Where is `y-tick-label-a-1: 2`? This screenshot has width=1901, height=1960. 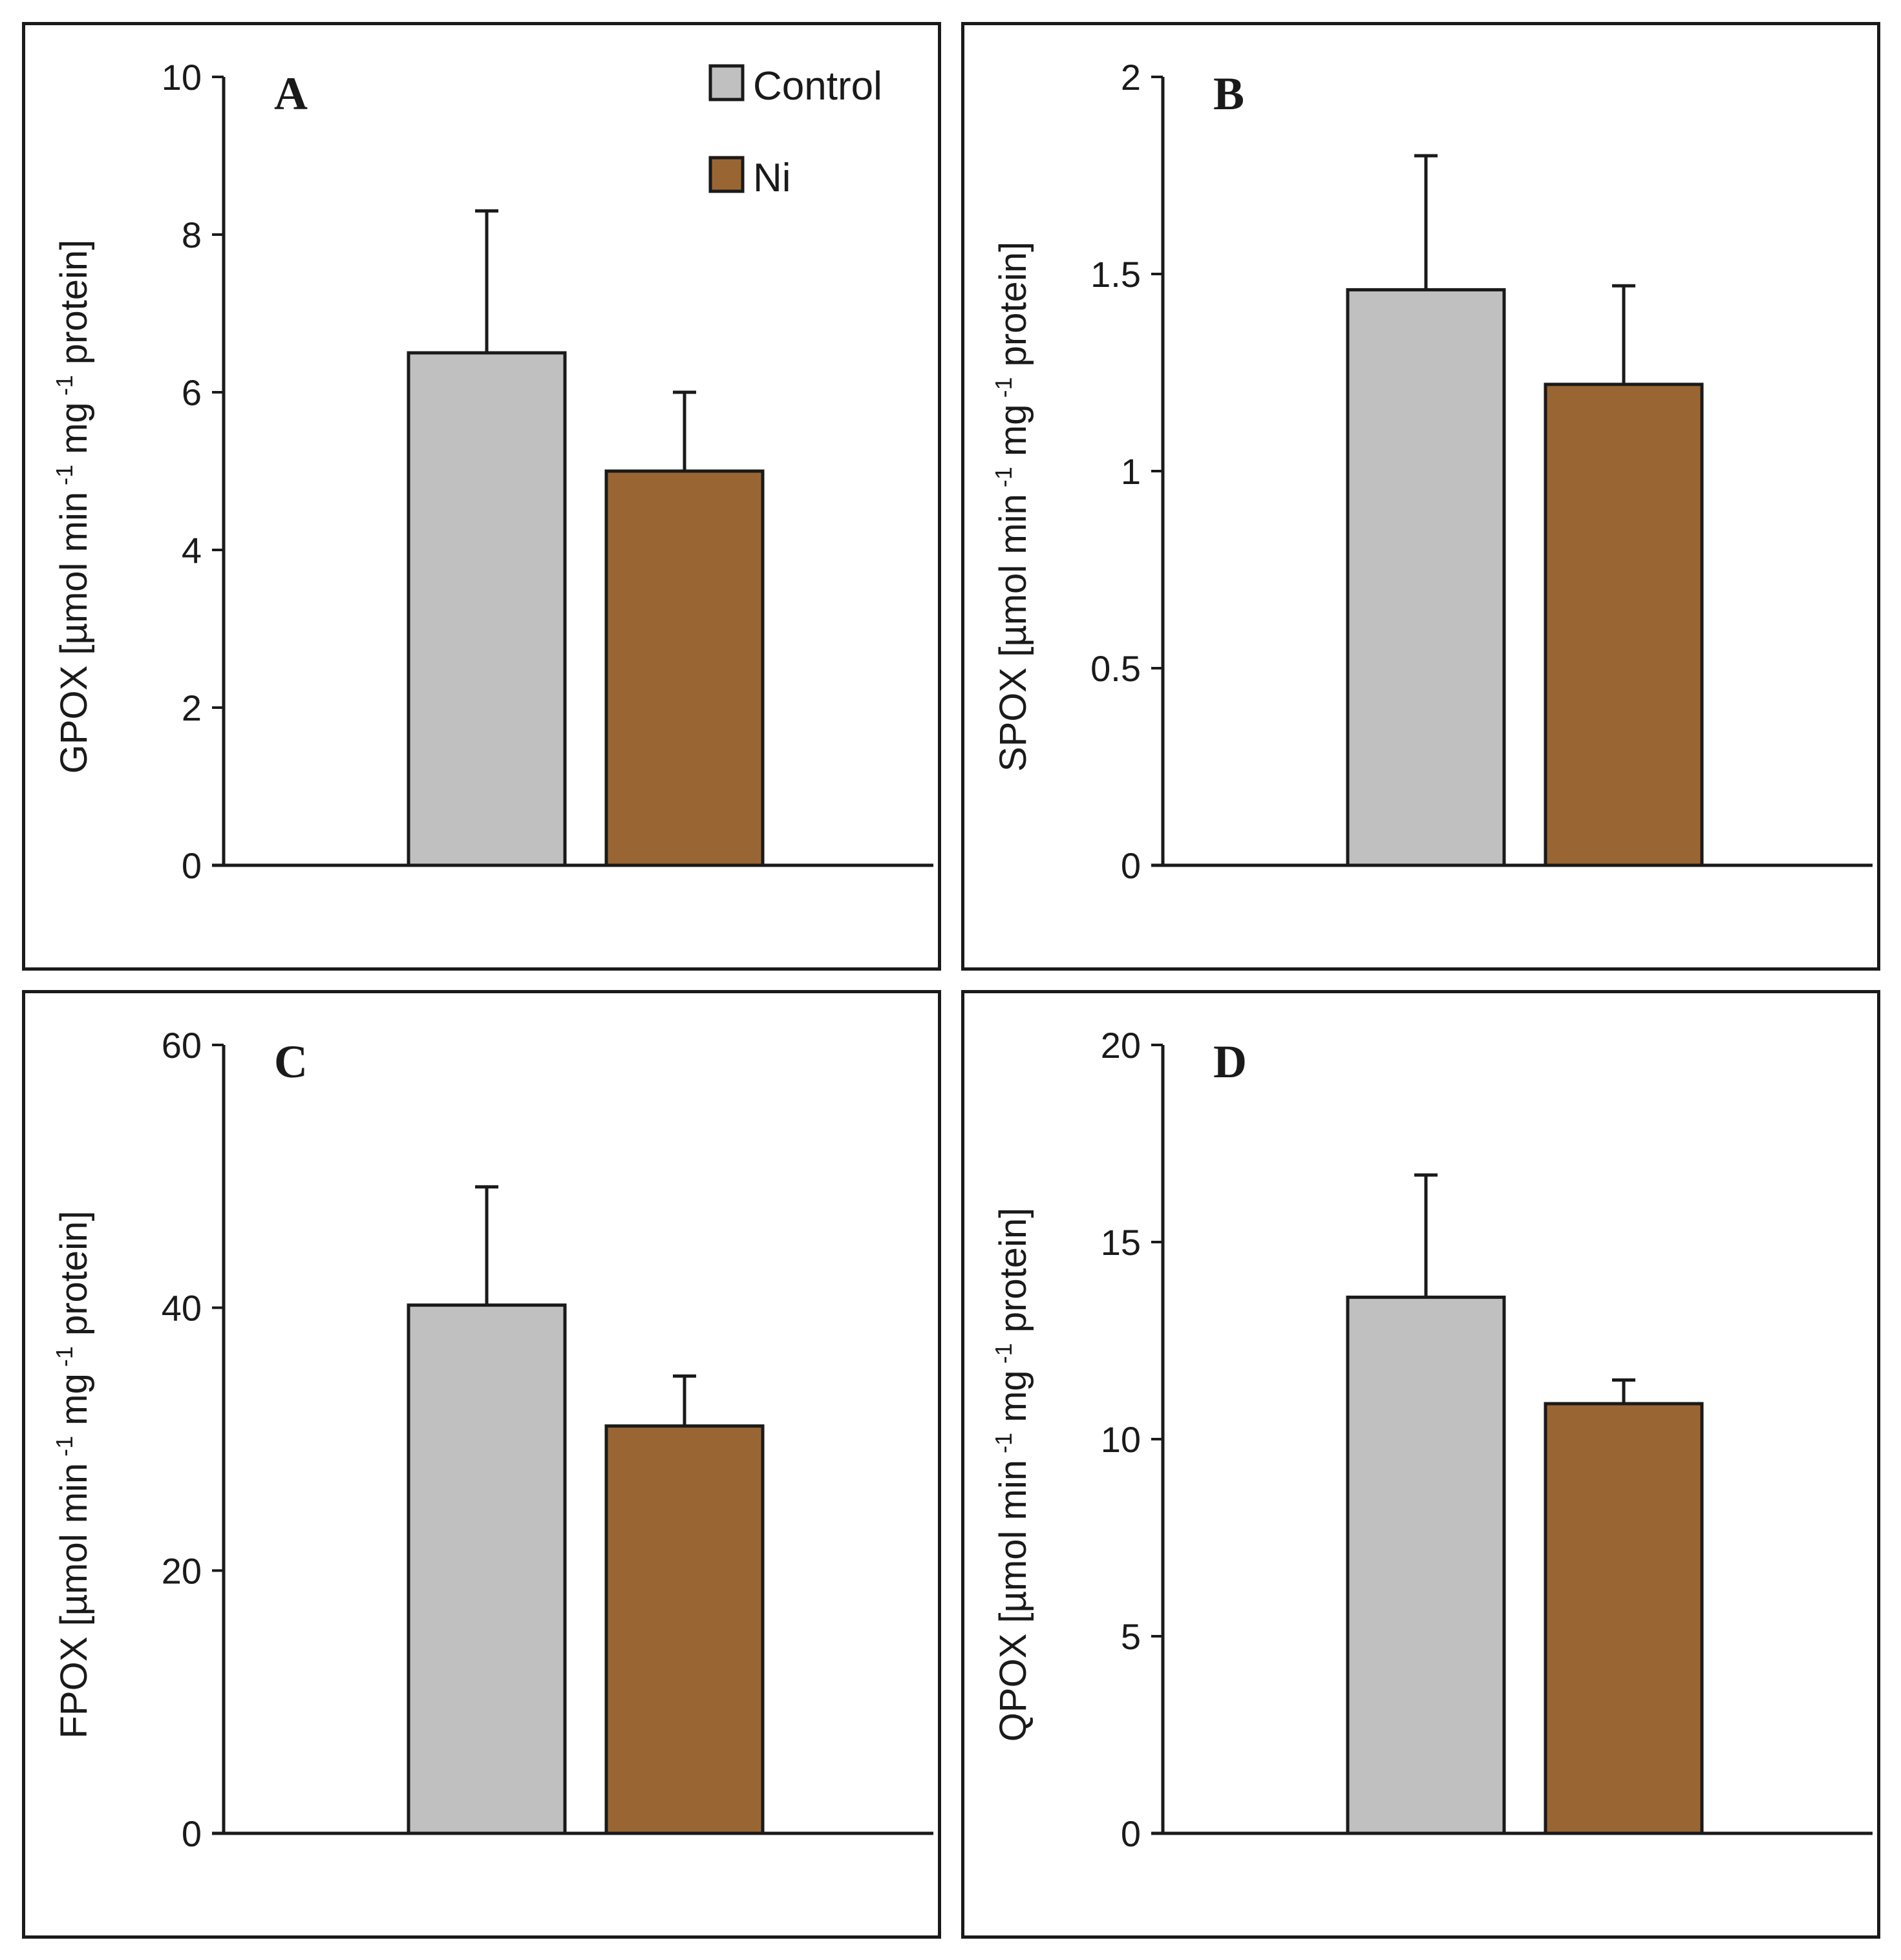 y-tick-label-a-1: 2 is located at coordinates (192, 708).